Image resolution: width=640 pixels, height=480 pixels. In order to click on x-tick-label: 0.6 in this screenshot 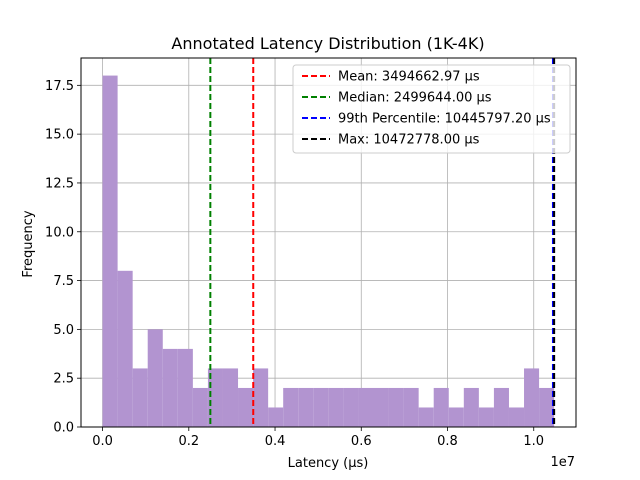, I will do `click(361, 441)`.